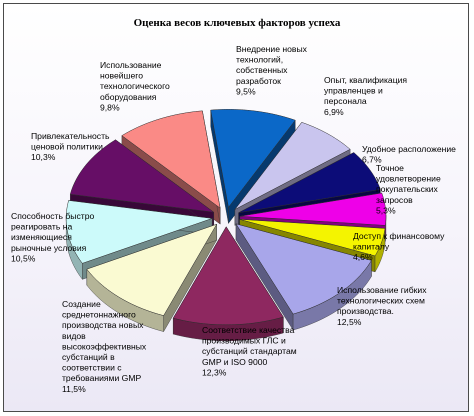  What do you see at coordinates (372, 160) in the screenshot?
I see `slice-value-label: 6,7%` at bounding box center [372, 160].